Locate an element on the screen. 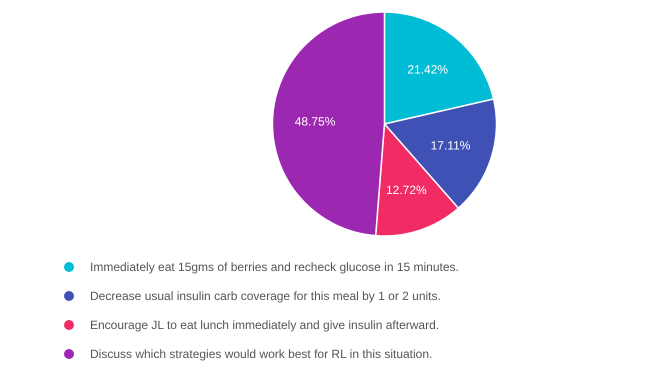 This screenshot has width=672, height=372. legend-label: Discuss which strategies would work best for RL in this situation. is located at coordinates (261, 353).